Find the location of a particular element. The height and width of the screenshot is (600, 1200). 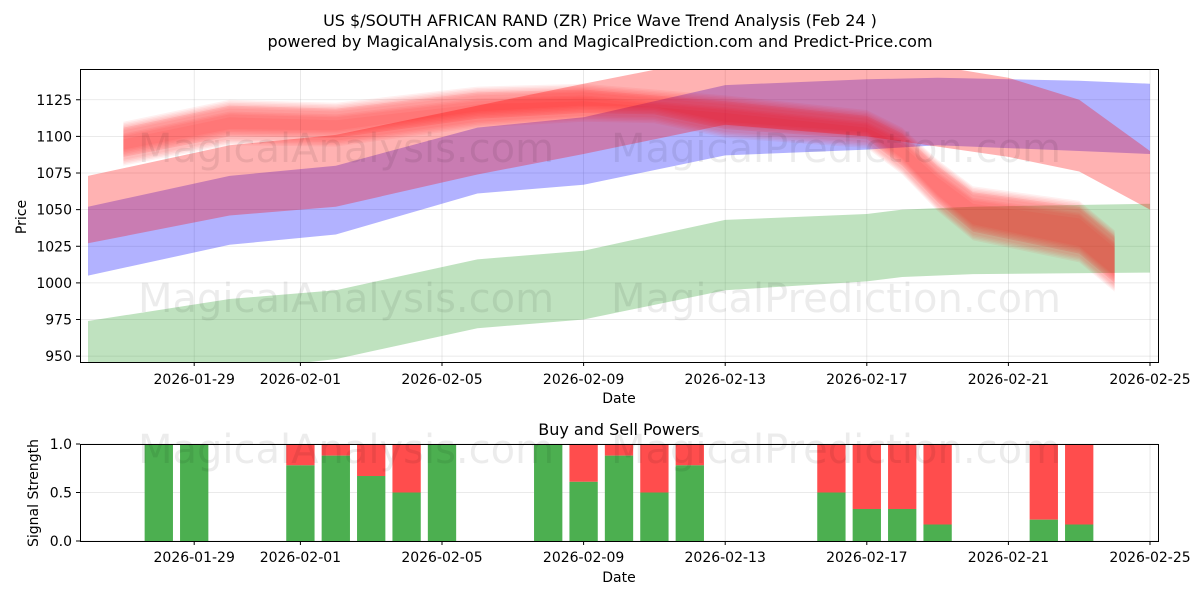

signal-x-tick-label: 2026-02-09 is located at coordinates (583, 558).